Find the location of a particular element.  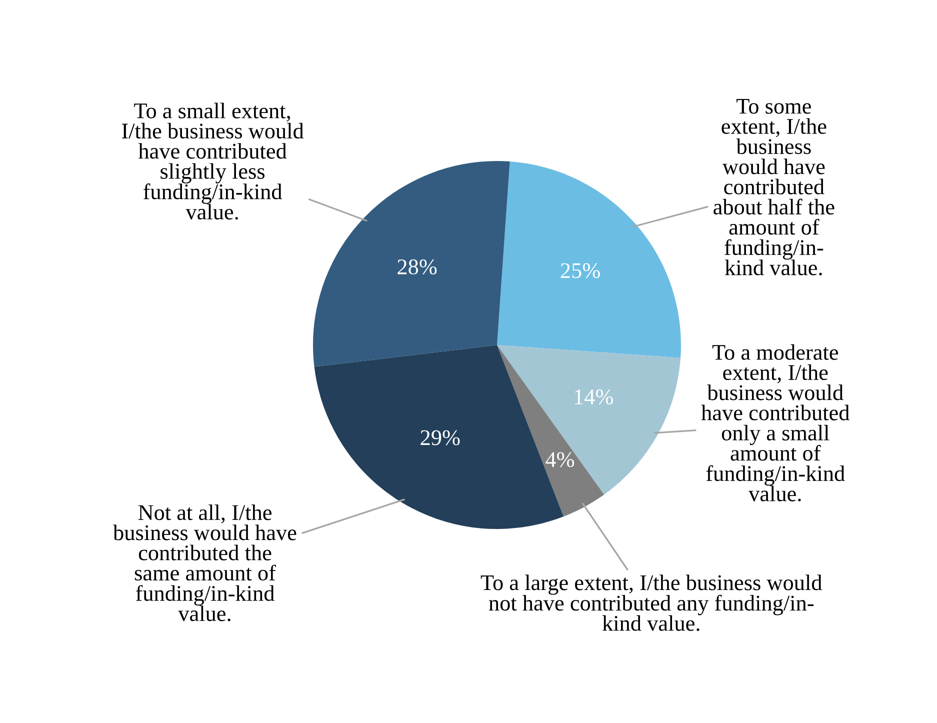

data-label: 14% is located at coordinates (593, 396).